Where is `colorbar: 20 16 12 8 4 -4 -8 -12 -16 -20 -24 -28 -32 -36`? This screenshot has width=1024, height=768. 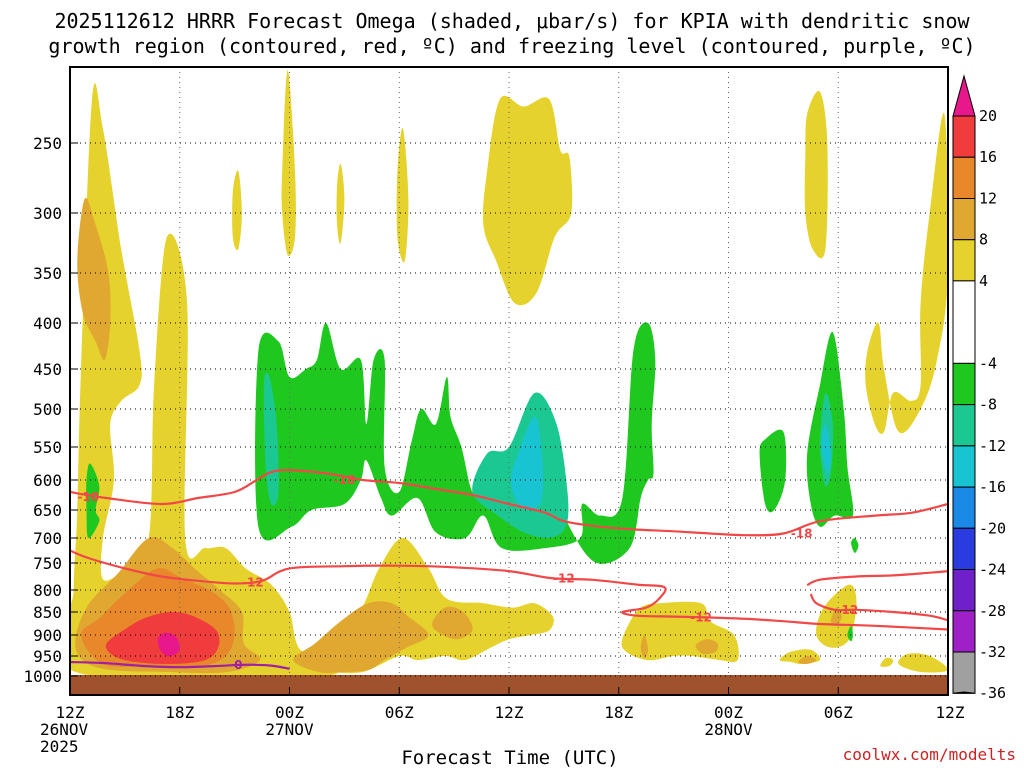
colorbar: 20 16 12 8 4 -4 -8 -12 -16 -20 -24 -28 -32 -36 is located at coordinates (979, 388).